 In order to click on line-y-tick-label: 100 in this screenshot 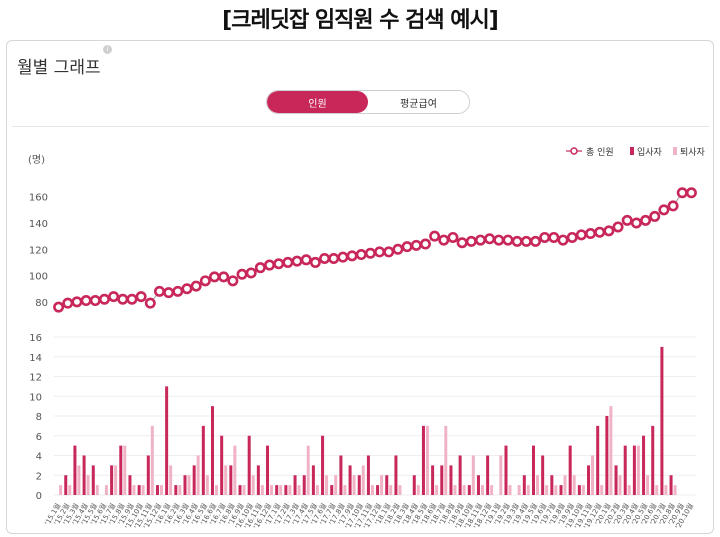, I will do `click(38, 277)`.